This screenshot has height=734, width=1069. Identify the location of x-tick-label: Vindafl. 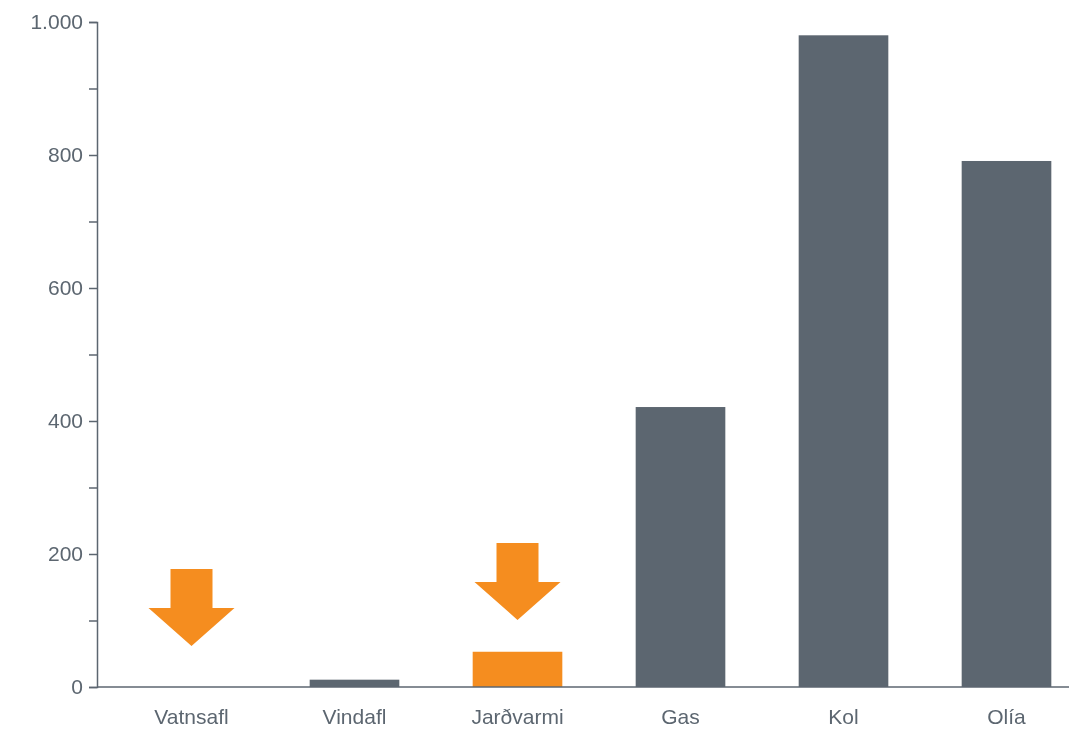
(354, 716).